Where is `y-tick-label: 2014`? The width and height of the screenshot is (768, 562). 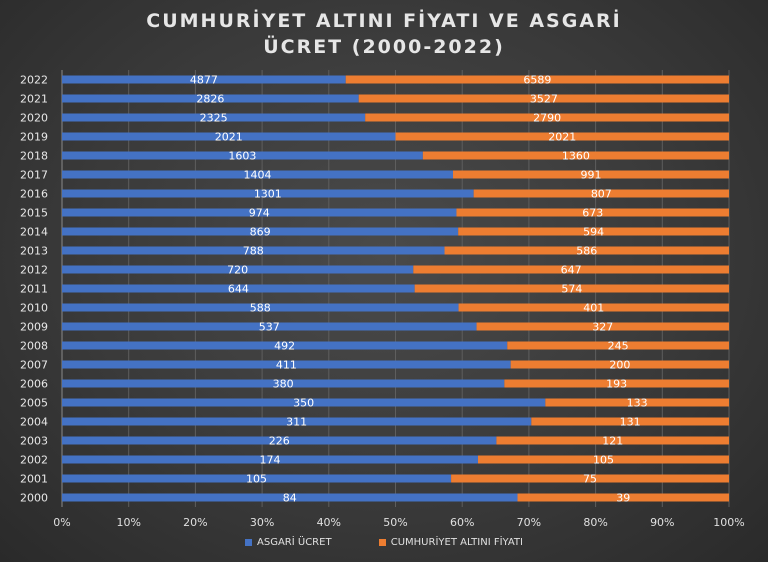 y-tick-label: 2014 is located at coordinates (34, 232).